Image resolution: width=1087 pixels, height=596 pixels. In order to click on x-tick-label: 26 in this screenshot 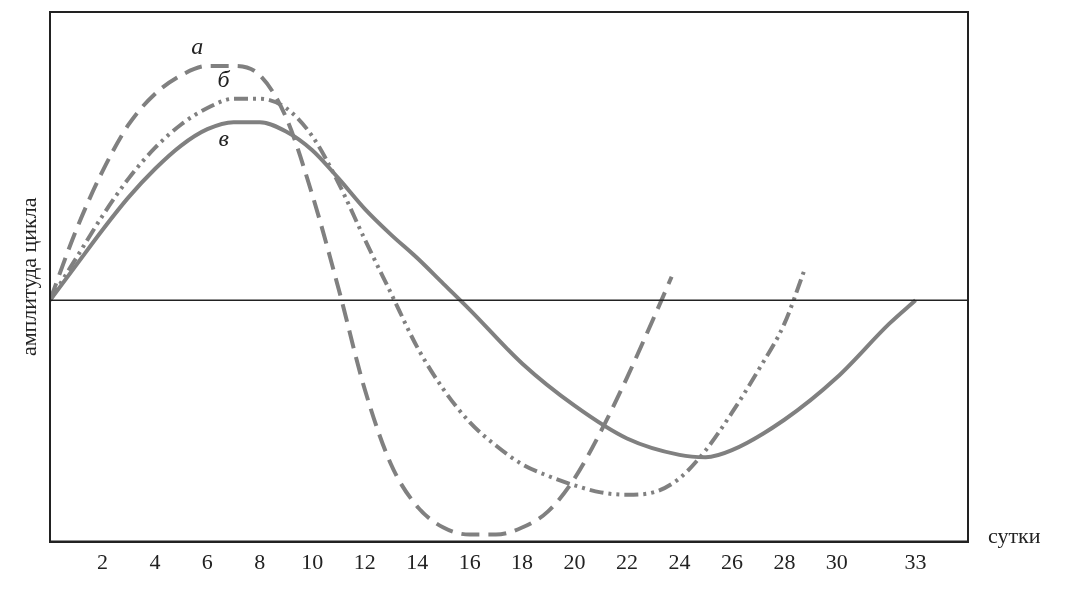, I will do `click(731, 561)`.